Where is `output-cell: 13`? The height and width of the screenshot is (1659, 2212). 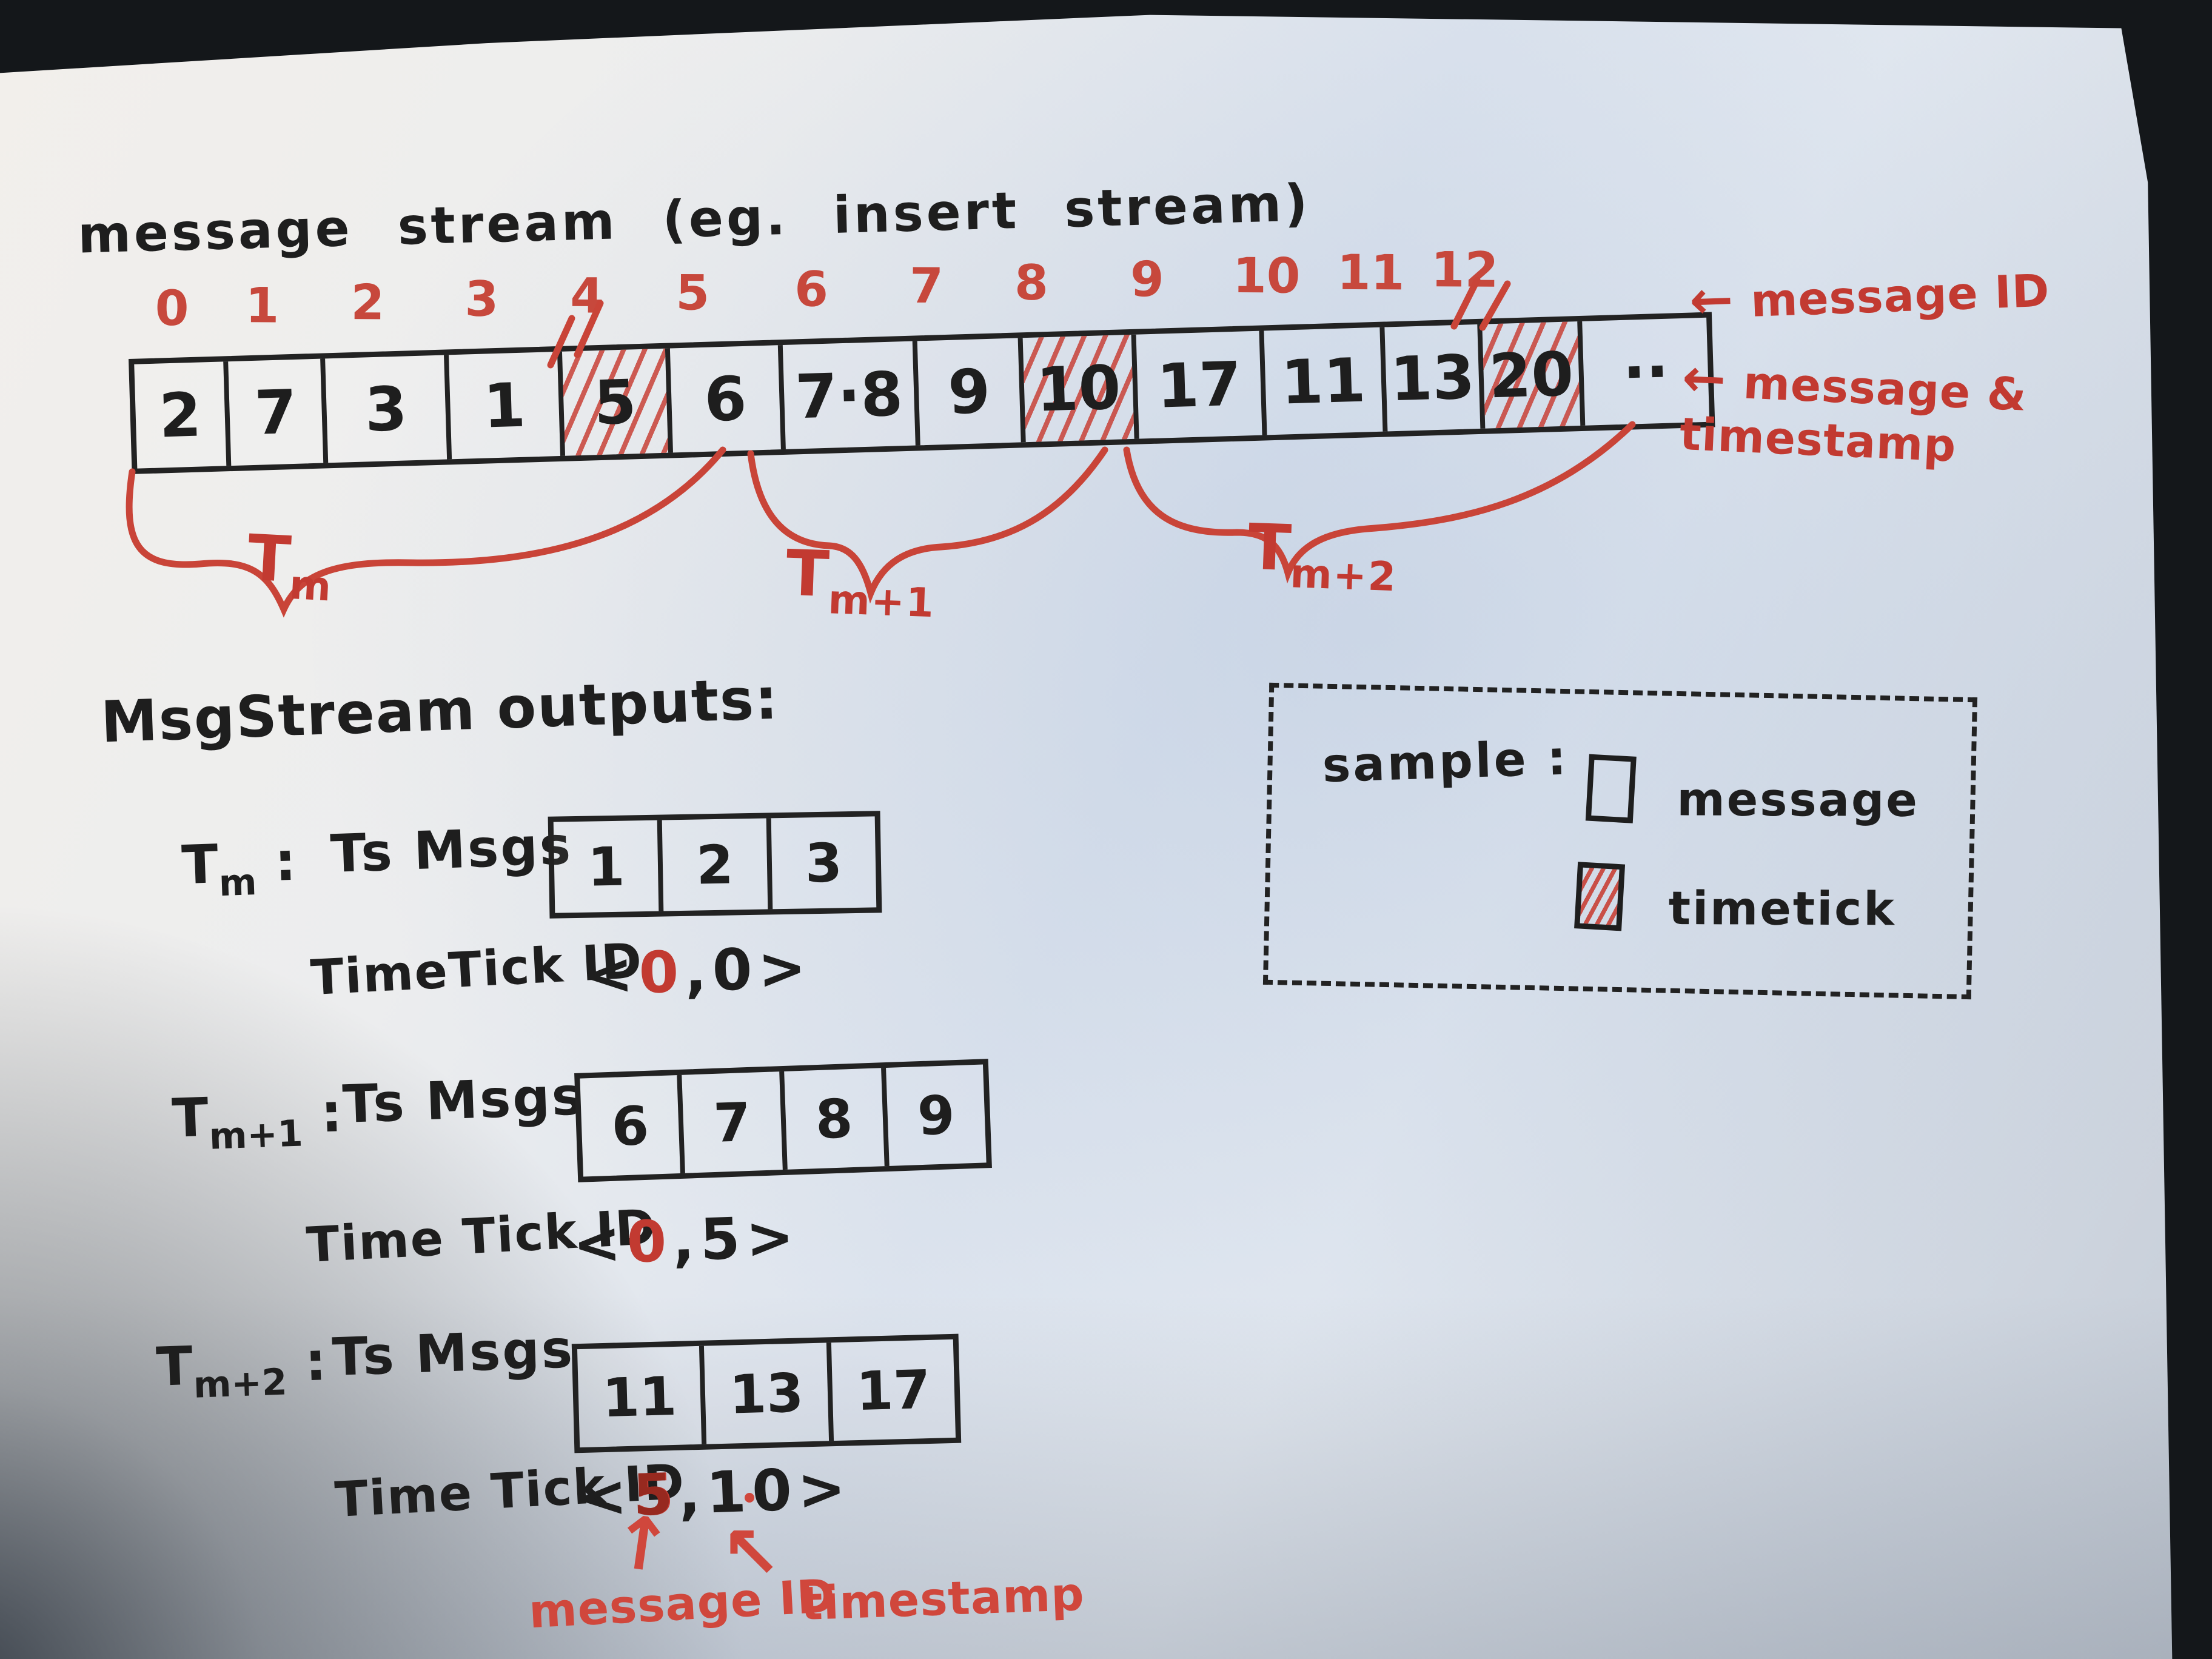
output-cell: 13 is located at coordinates (769, 1393).